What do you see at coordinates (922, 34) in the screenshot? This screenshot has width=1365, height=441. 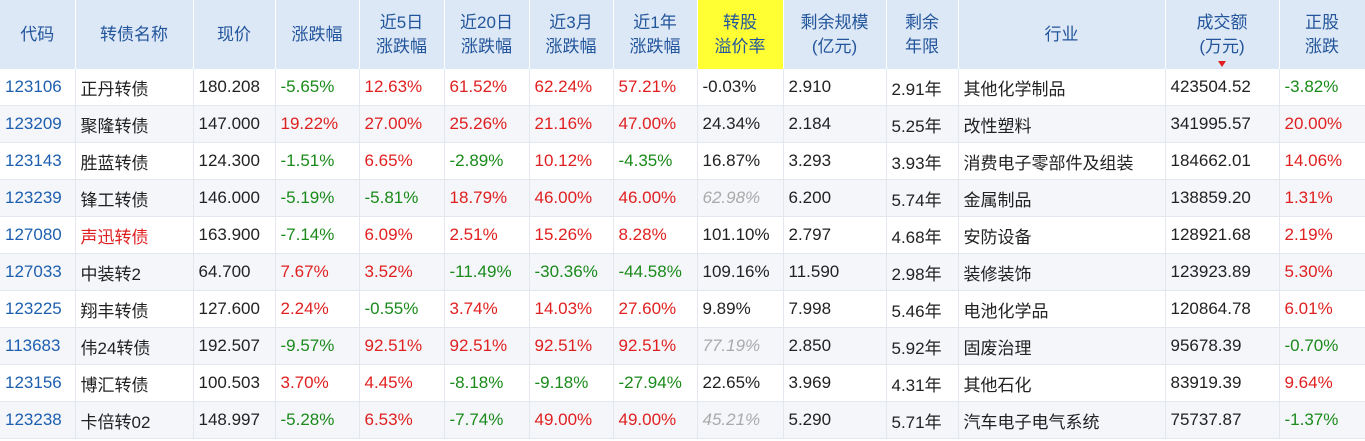 I see `column-header: 剩余 年限` at bounding box center [922, 34].